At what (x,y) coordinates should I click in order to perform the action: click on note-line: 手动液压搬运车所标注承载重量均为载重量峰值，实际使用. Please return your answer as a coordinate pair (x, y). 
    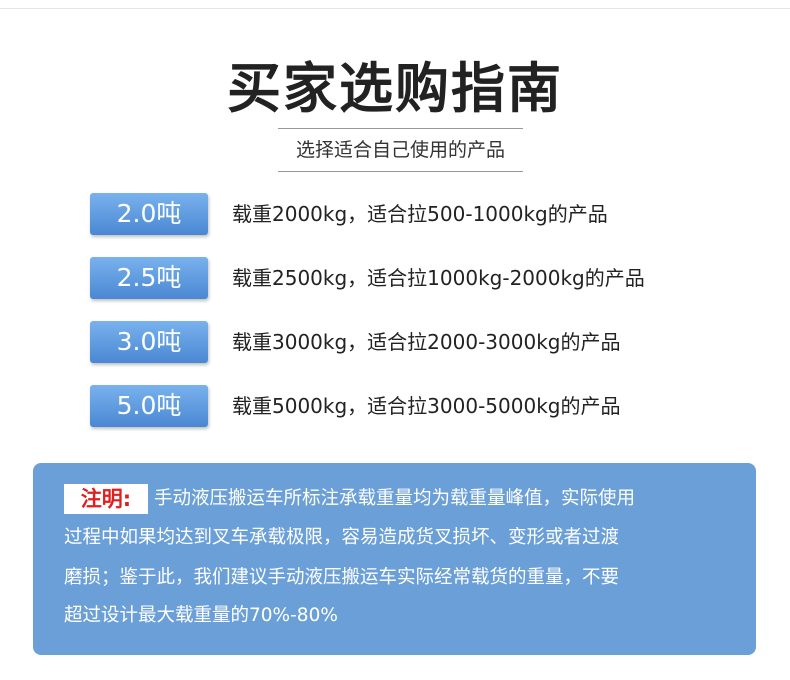
    Looking at the image, I should click on (395, 498).